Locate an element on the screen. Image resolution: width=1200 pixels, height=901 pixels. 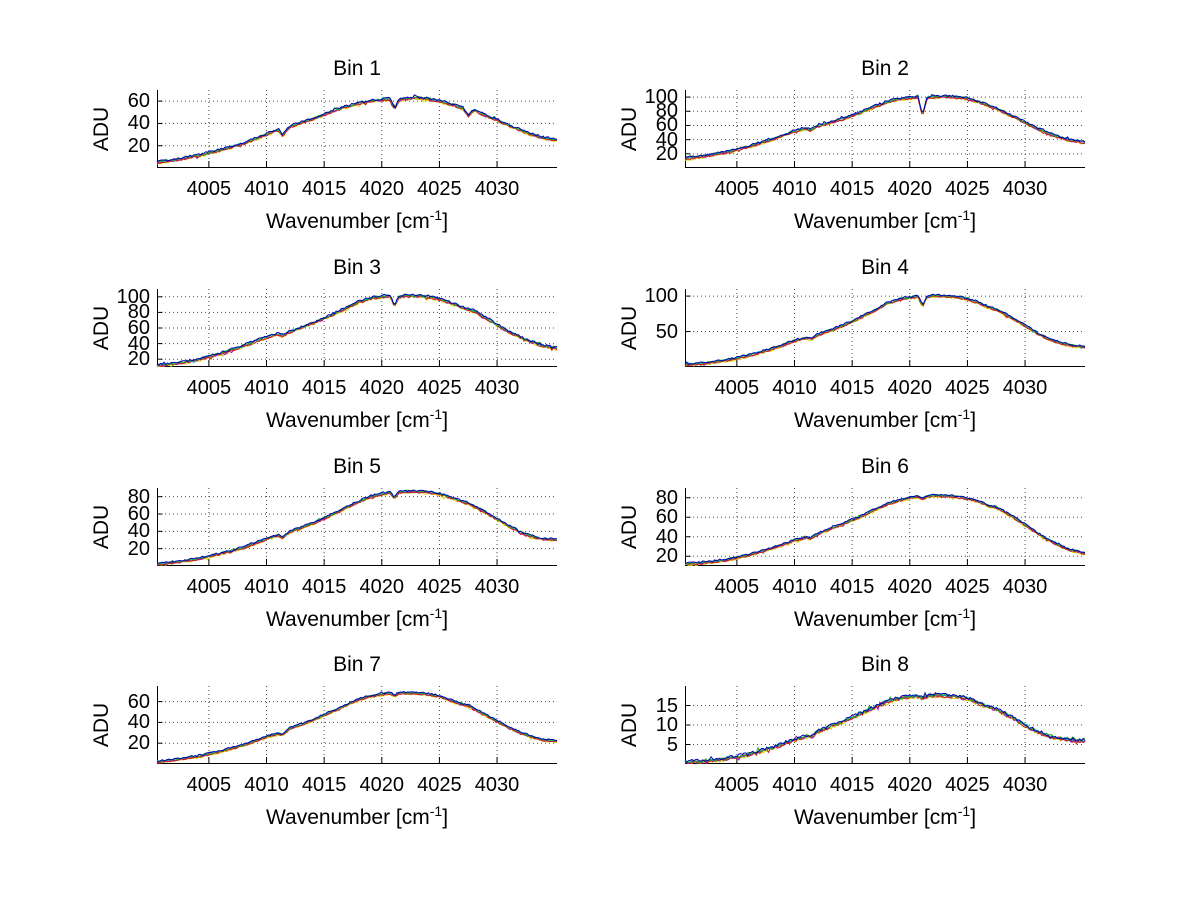
subplot-title: Bin 4 is located at coordinates (885, 267).